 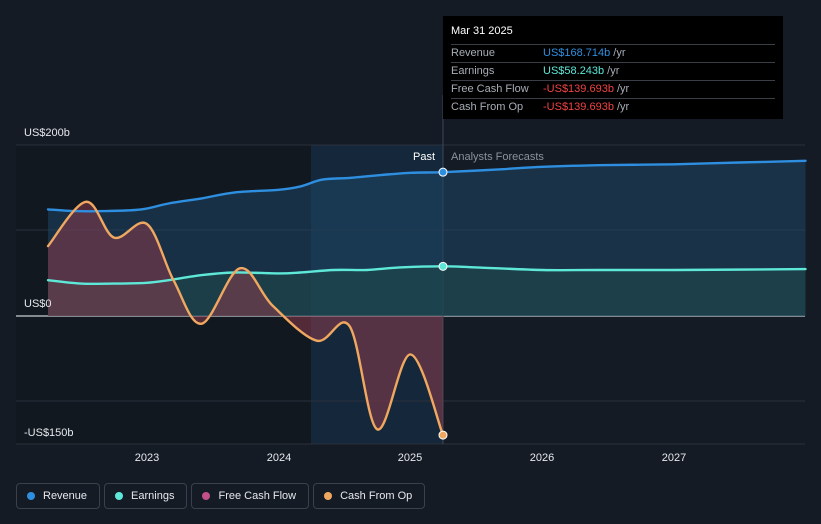 I want to click on tooltip-row-free-cash-flow: Free Cash Flow -US$139.693b /yr, so click(x=613, y=90).